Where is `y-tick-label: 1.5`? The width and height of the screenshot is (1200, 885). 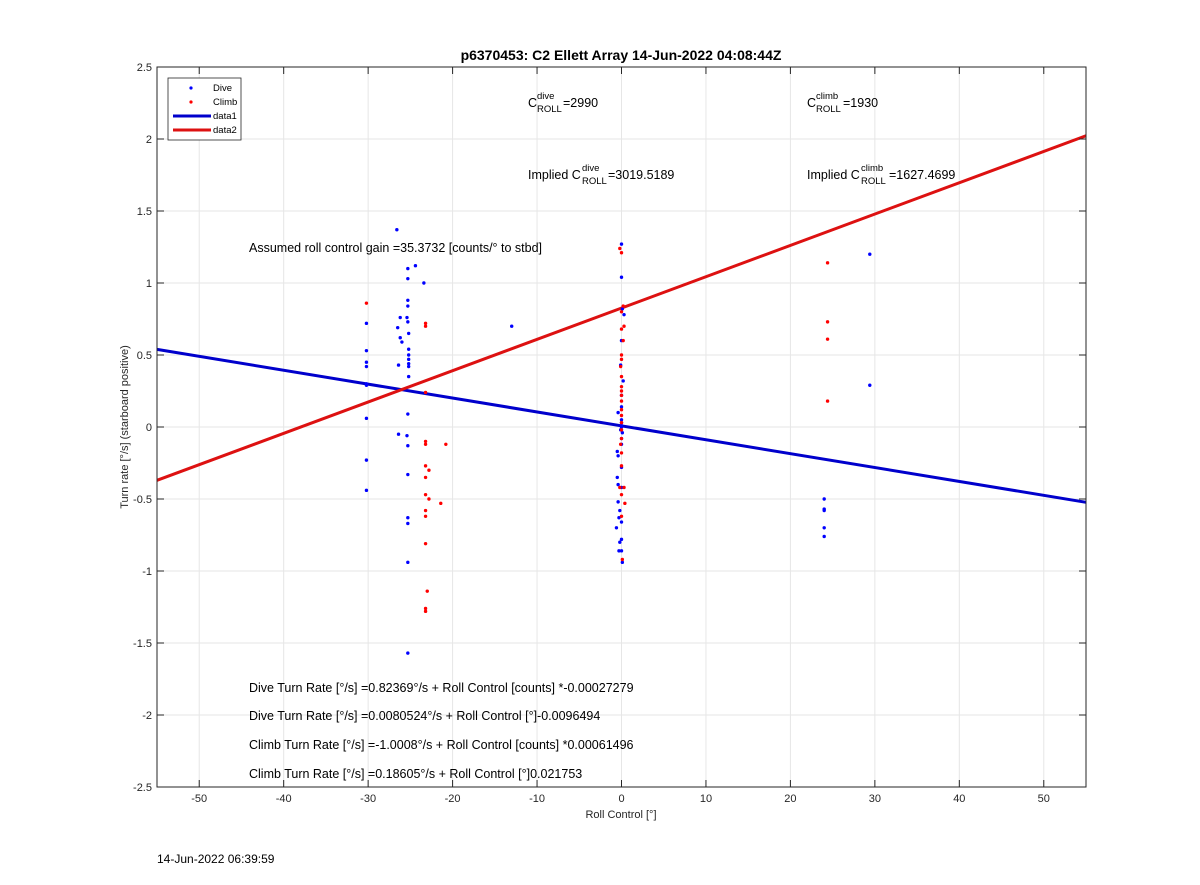
y-tick-label: 1.5 is located at coordinates (144, 212).